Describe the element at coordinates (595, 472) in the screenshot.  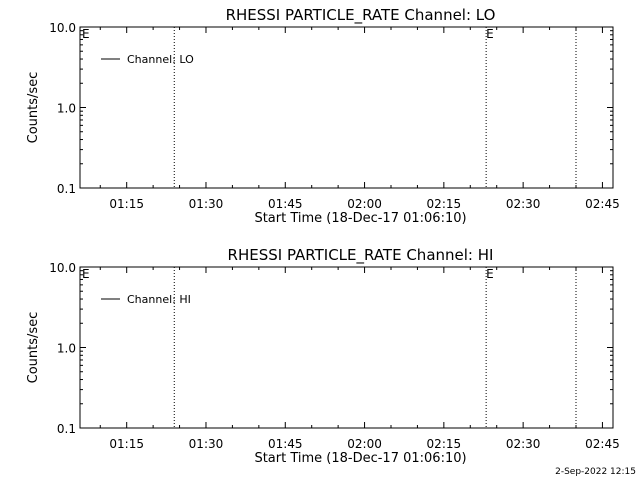
I see `date-stamp: 2-Sep-2022 12:15` at that location.